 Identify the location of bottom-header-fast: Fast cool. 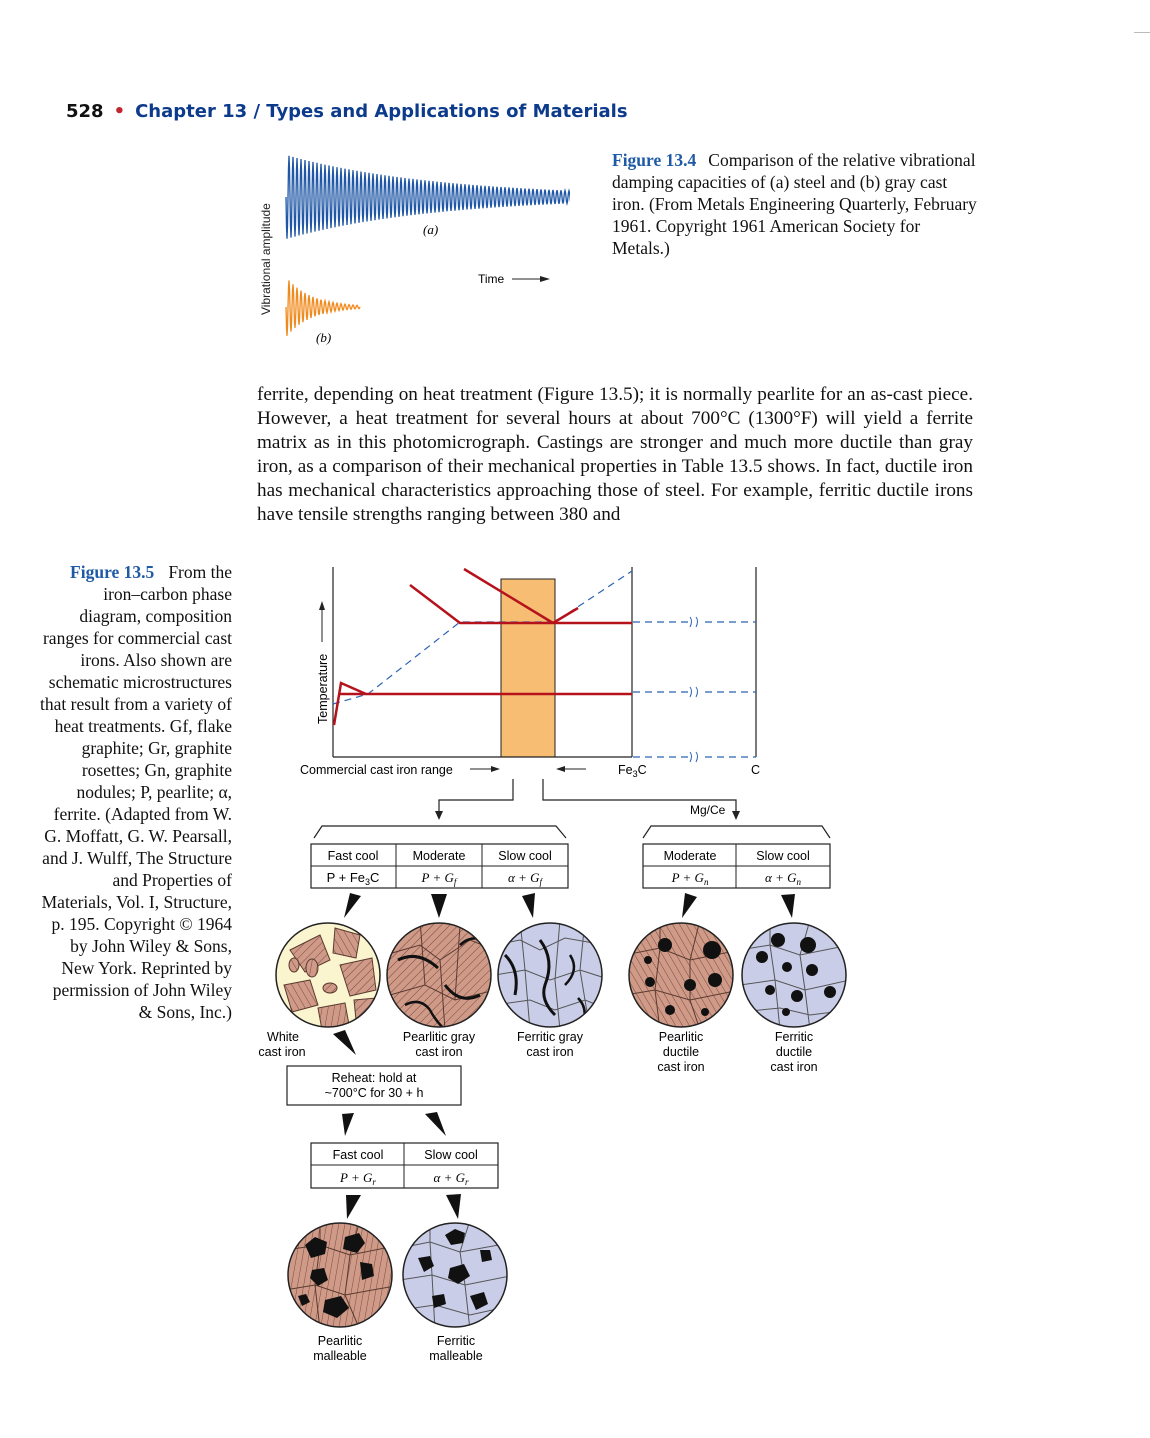
(358, 1155).